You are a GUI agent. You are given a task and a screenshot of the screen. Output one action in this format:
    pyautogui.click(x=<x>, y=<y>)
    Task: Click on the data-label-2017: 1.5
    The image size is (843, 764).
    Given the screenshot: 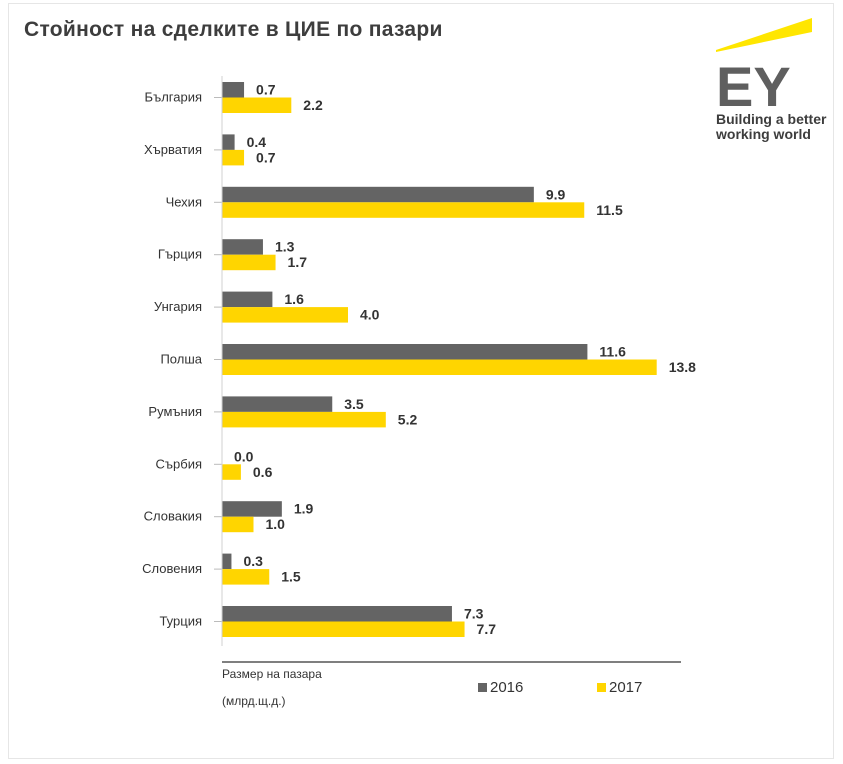 What is the action you would take?
    pyautogui.click(x=291, y=577)
    